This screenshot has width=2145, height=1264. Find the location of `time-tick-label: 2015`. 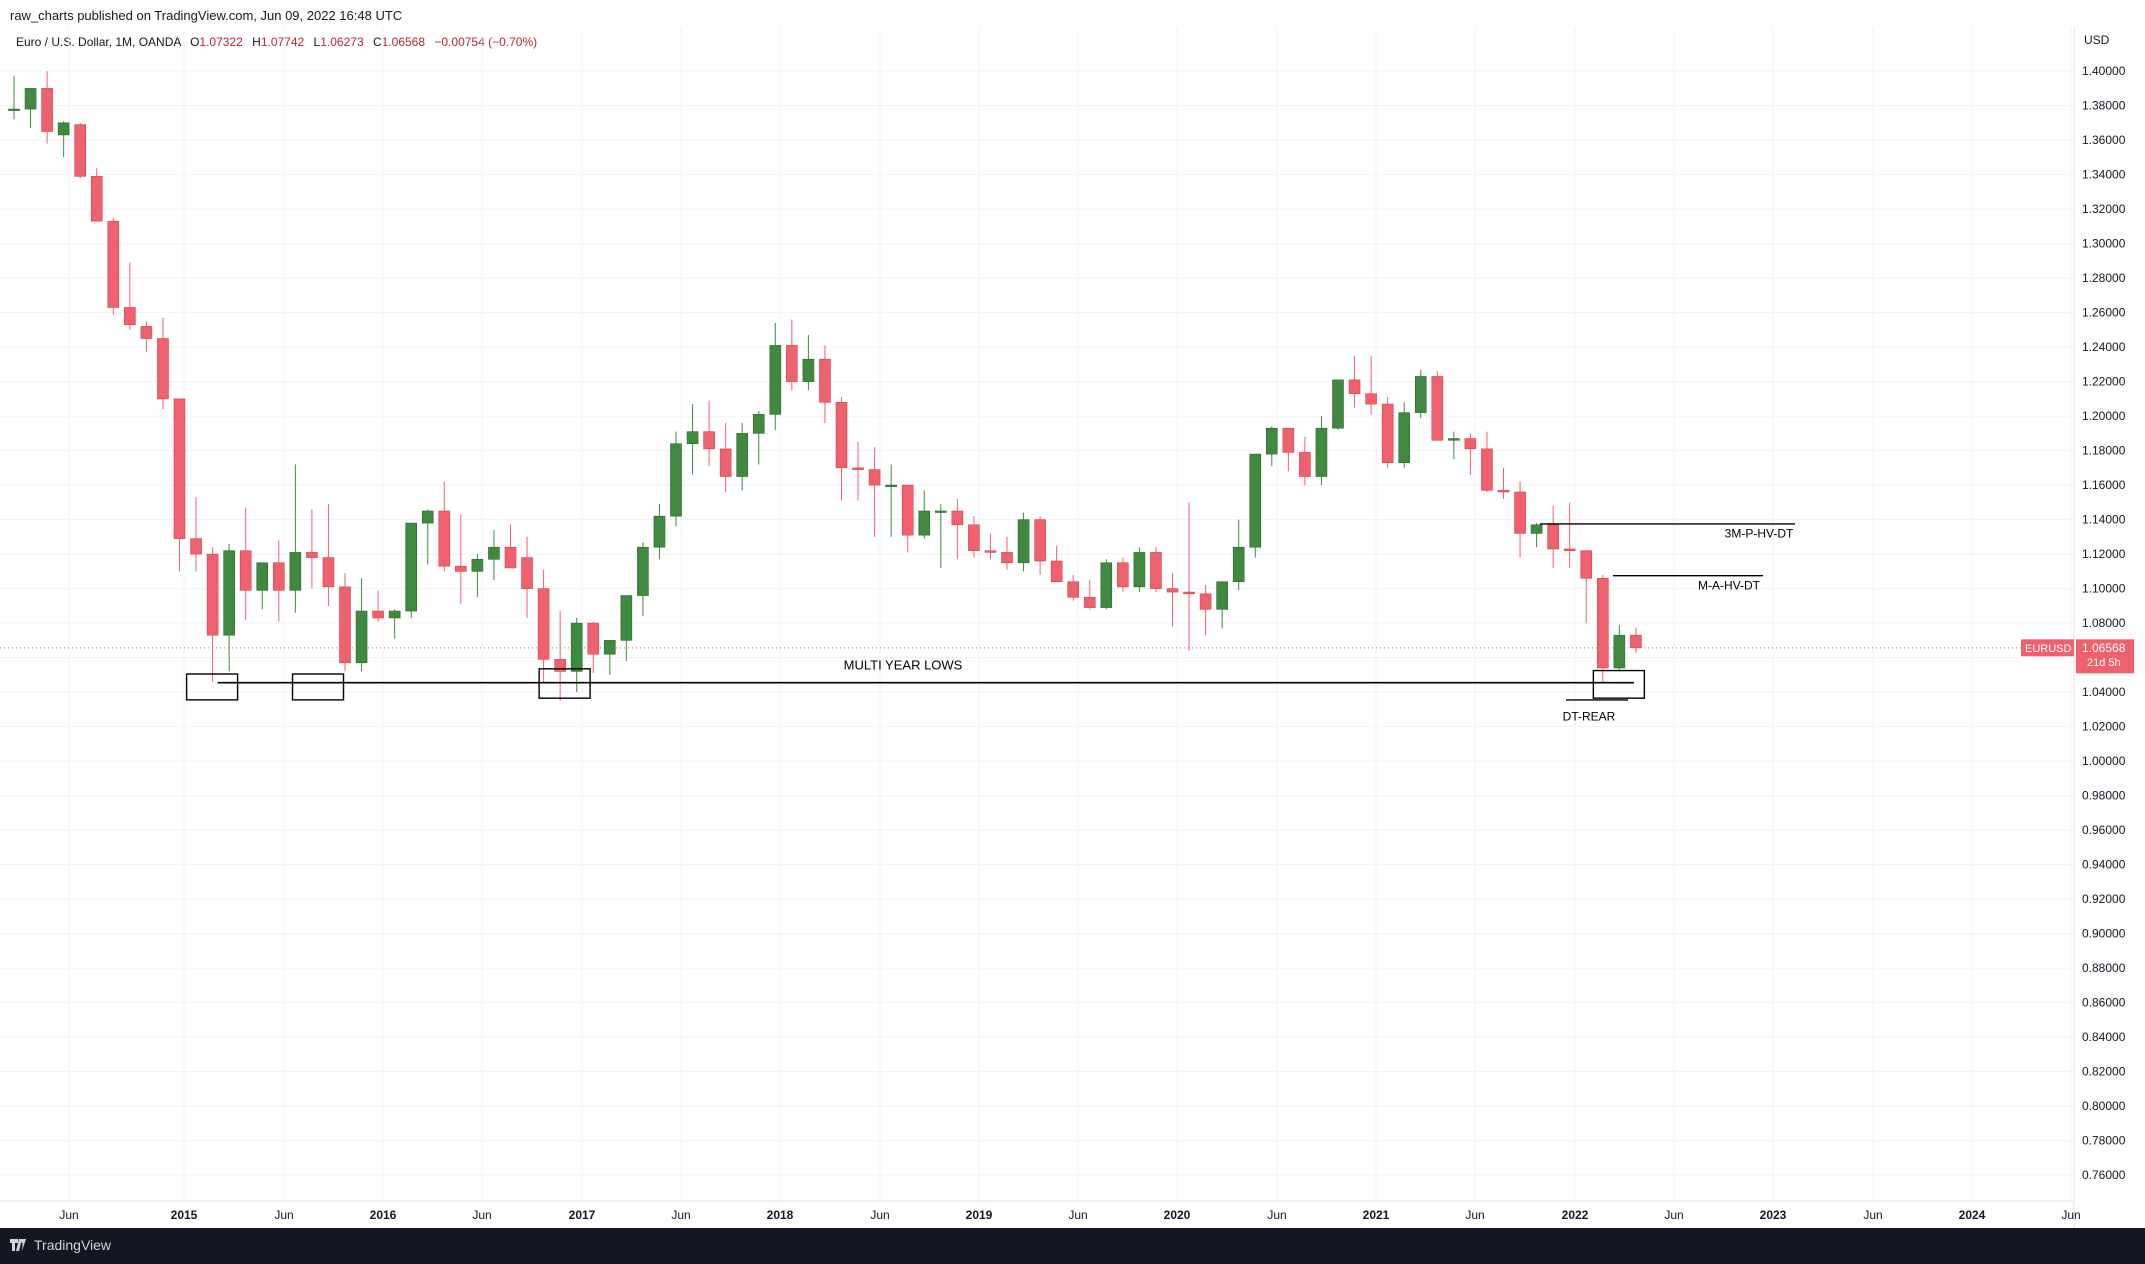

time-tick-label: 2015 is located at coordinates (184, 1215).